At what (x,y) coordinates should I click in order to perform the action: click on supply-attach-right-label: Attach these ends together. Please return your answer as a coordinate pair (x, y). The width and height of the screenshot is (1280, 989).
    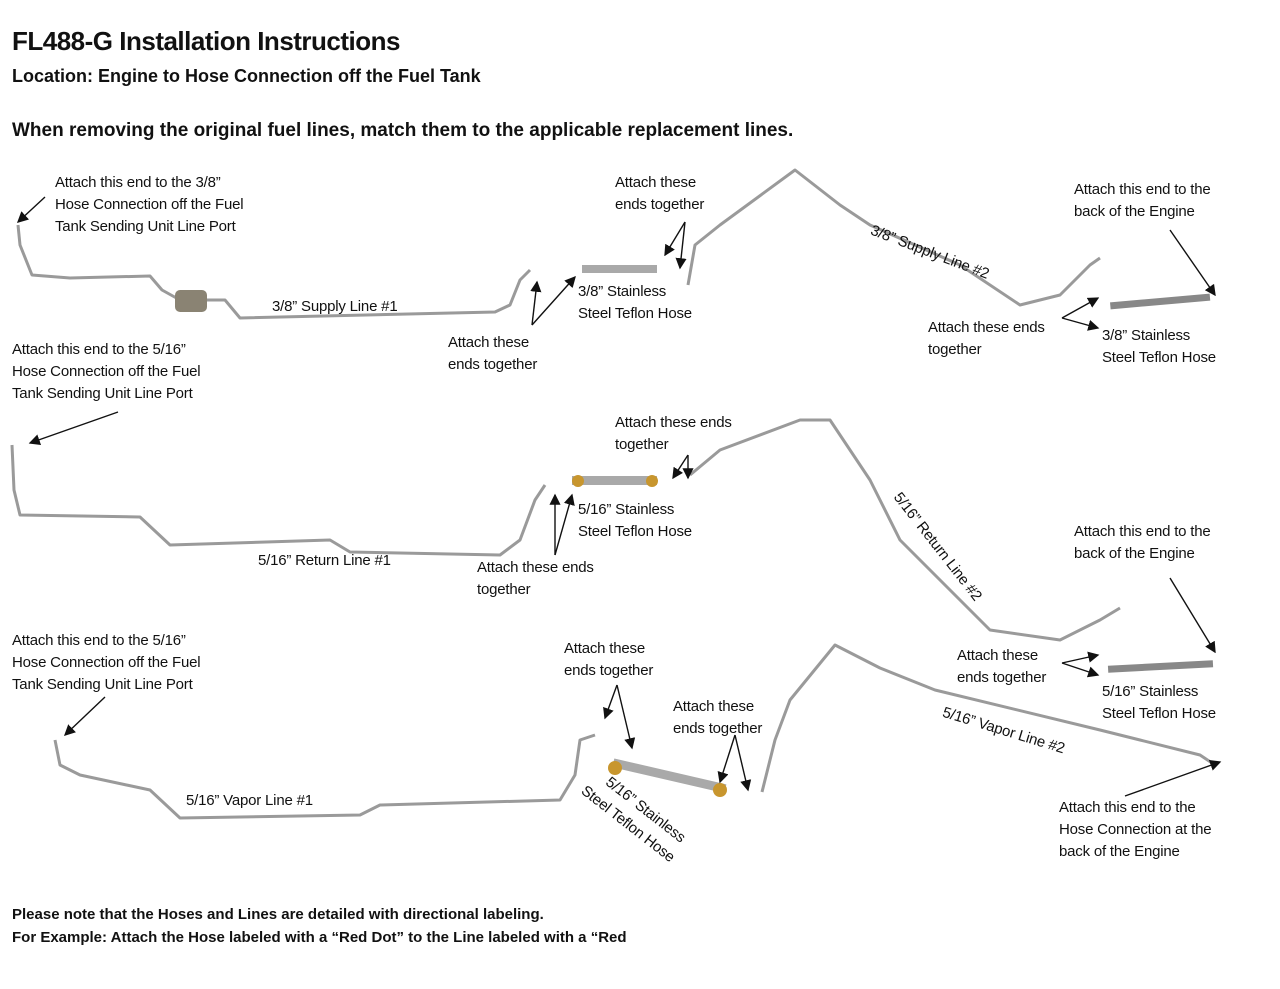
    Looking at the image, I should click on (986, 338).